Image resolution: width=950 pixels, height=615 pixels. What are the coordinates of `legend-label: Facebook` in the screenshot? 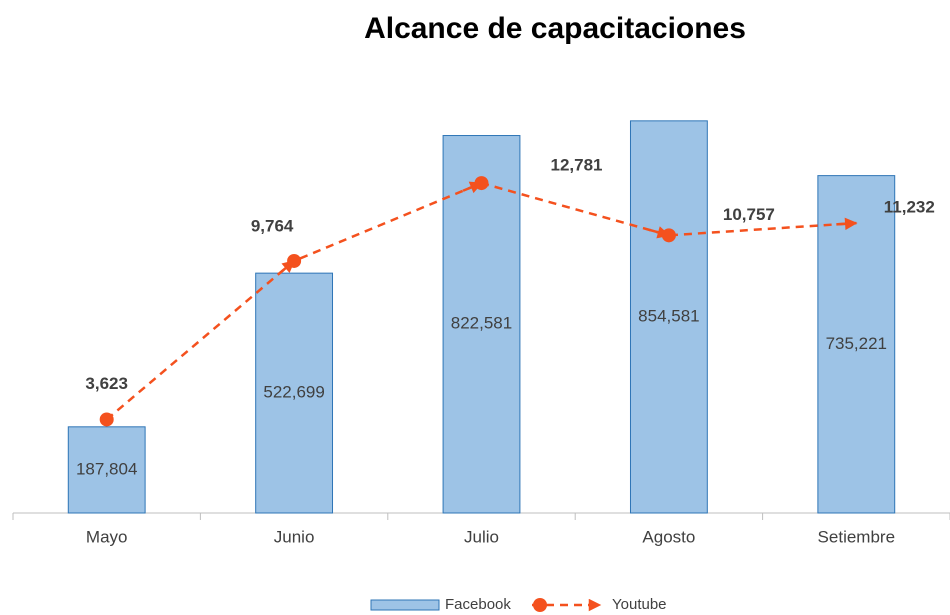 It's located at (478, 604).